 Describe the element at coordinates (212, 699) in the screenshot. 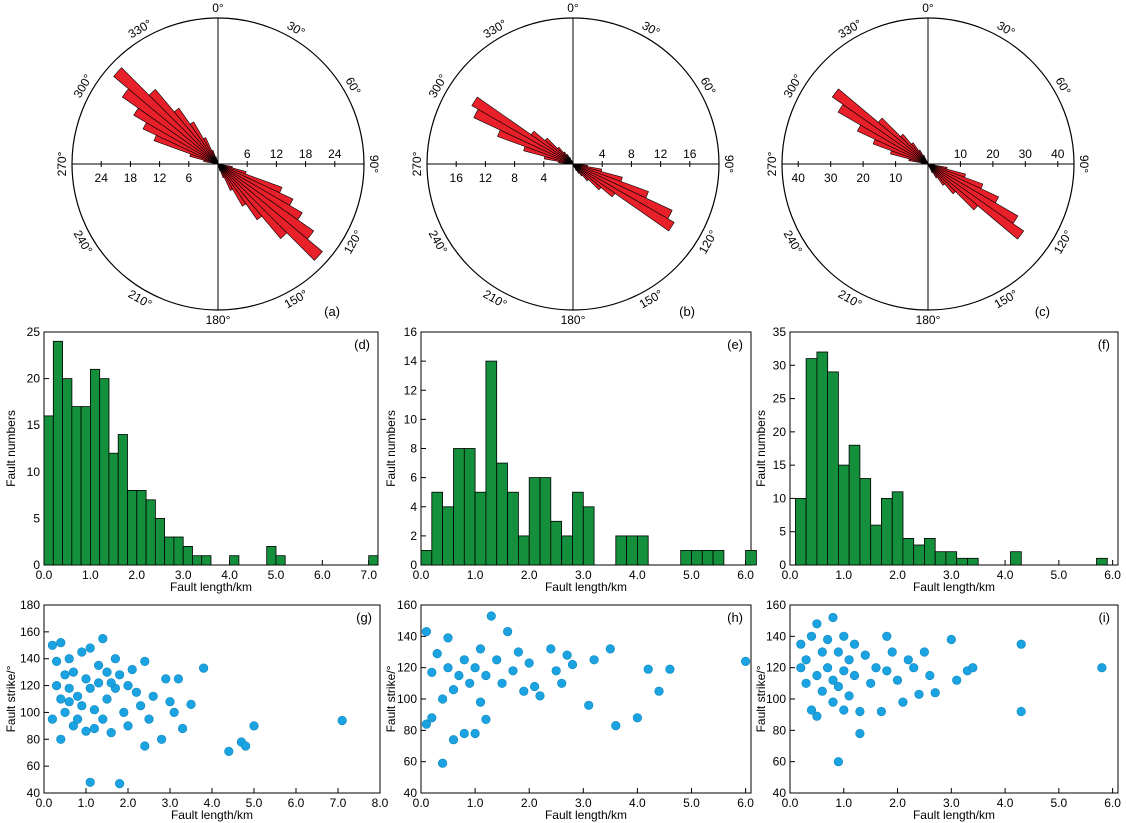

I see `plot-frame` at that location.